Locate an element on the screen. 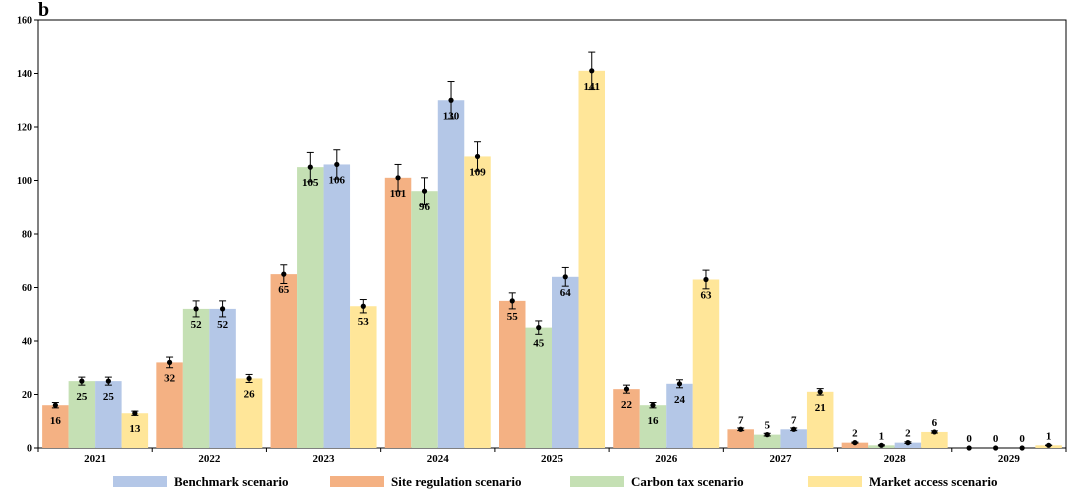 The width and height of the screenshot is (1080, 494). data-label: 63 is located at coordinates (706, 295).